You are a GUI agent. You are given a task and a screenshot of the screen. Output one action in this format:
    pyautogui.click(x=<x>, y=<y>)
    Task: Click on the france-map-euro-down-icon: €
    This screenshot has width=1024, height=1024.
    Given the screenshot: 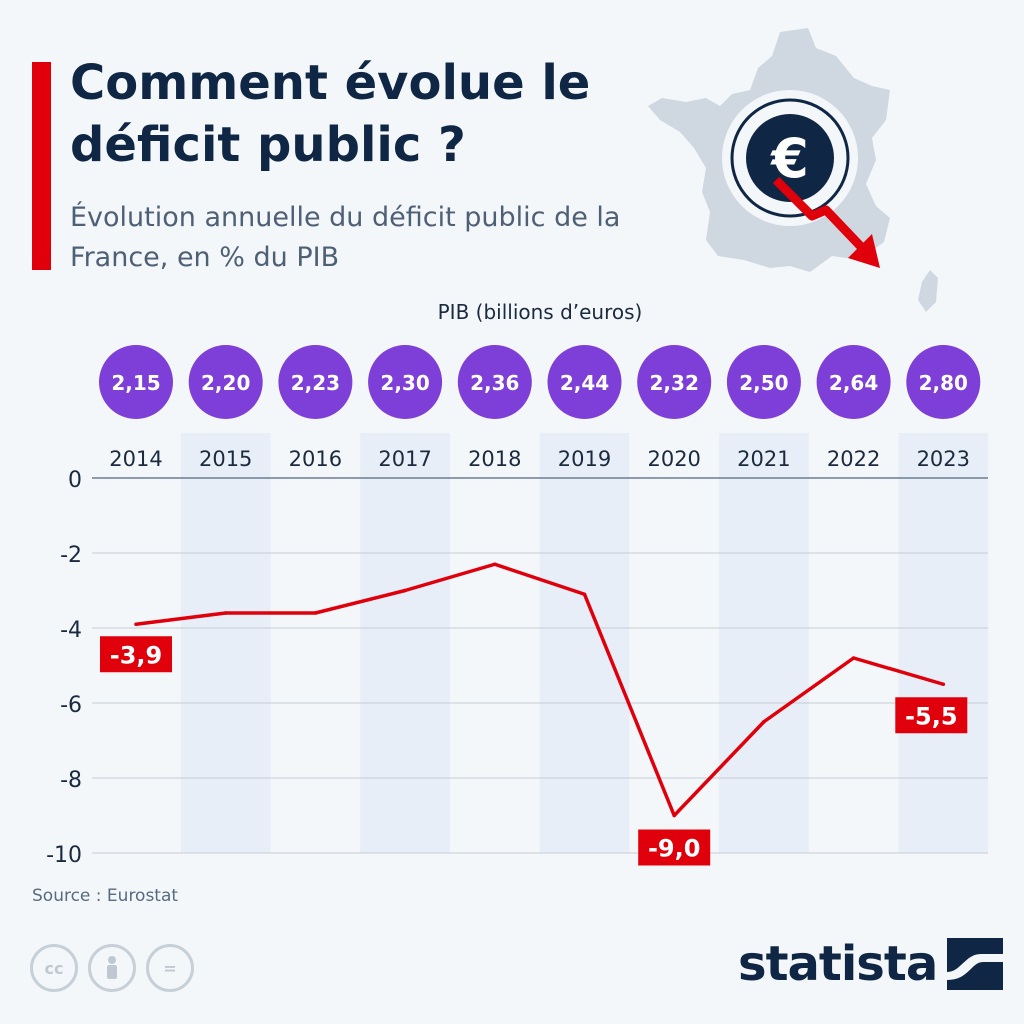 What is the action you would take?
    pyautogui.click(x=793, y=170)
    